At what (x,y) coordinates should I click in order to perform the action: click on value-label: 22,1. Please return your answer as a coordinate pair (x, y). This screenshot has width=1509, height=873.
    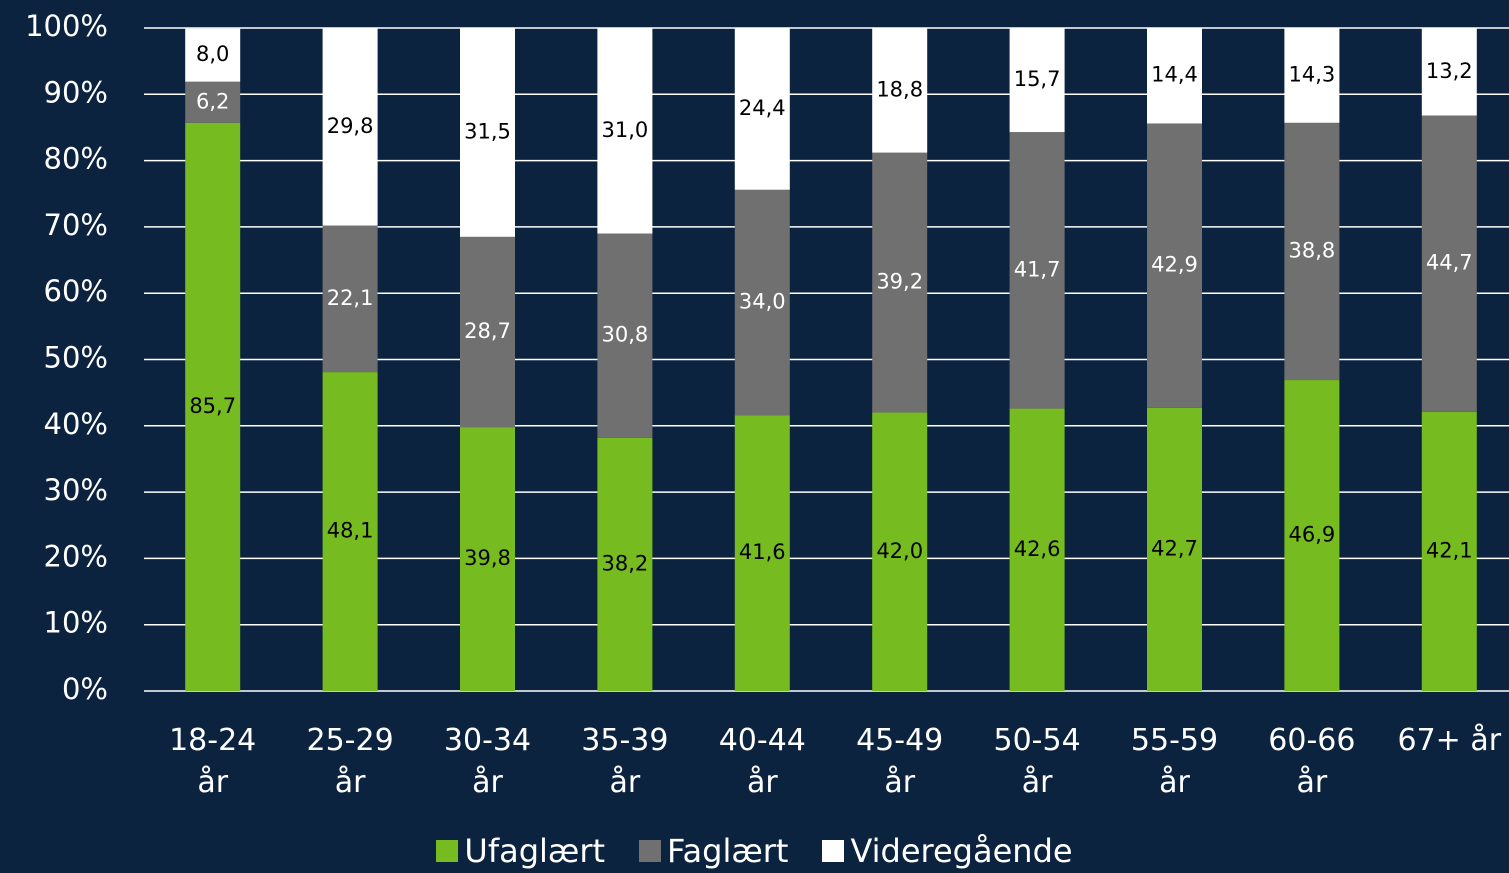
    Looking at the image, I should click on (350, 298).